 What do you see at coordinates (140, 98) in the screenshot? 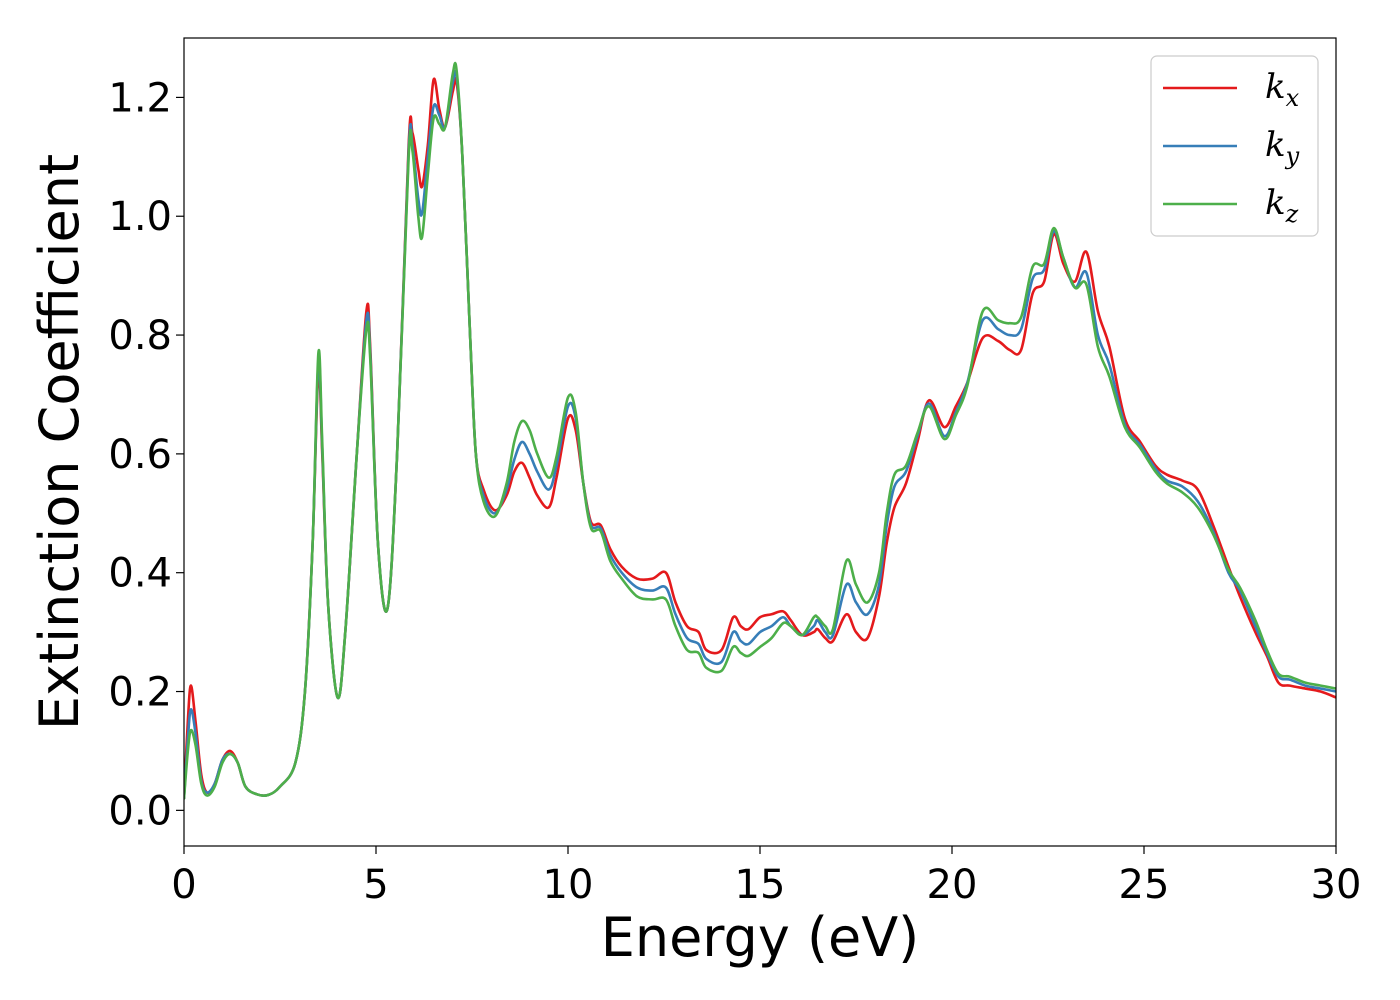
I see `y-tick-label: 1.2` at bounding box center [140, 98].